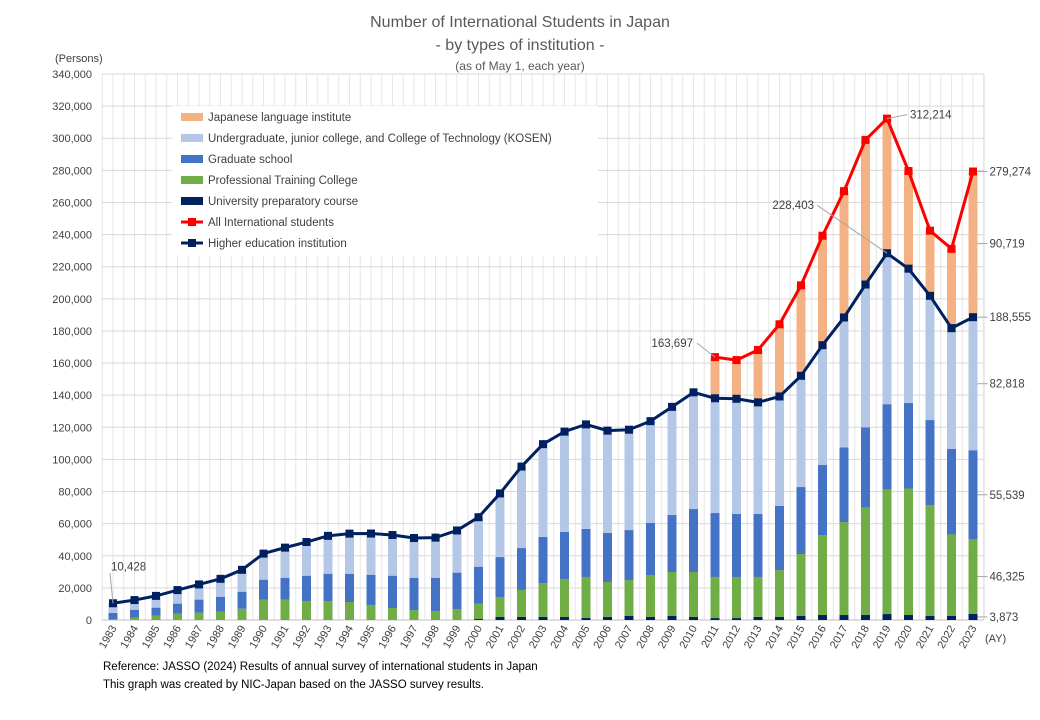 The width and height of the screenshot is (1040, 720). Describe the element at coordinates (839, 637) in the screenshot. I see `x-tick-label: 2017` at that location.